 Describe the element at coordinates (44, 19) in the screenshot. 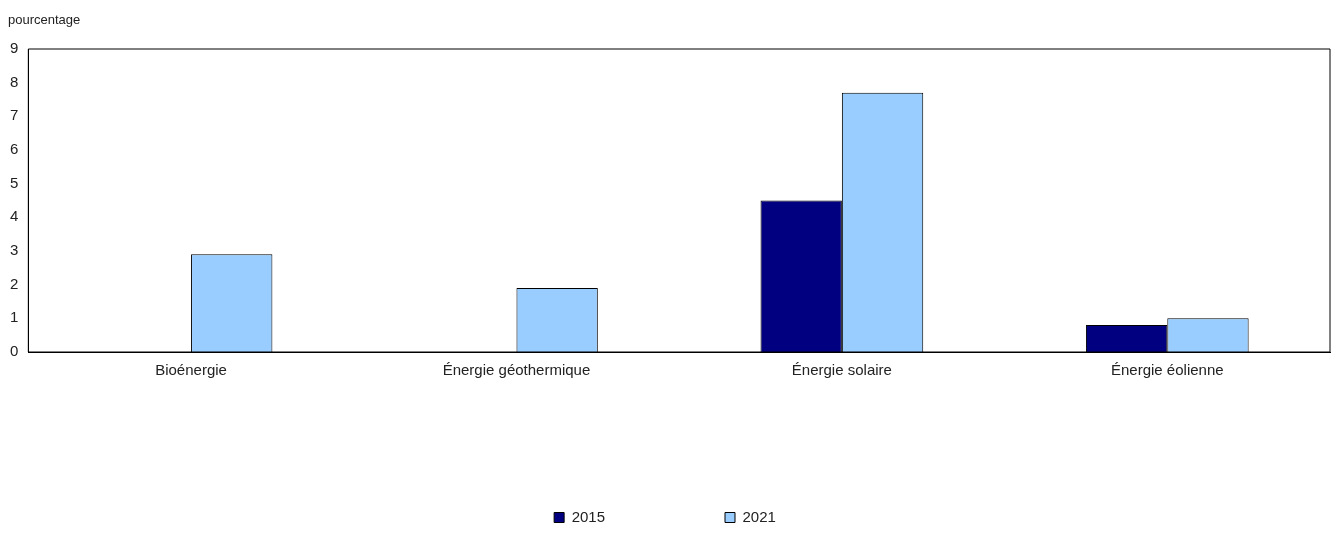

I see `y-axis-title: pourcentage` at that location.